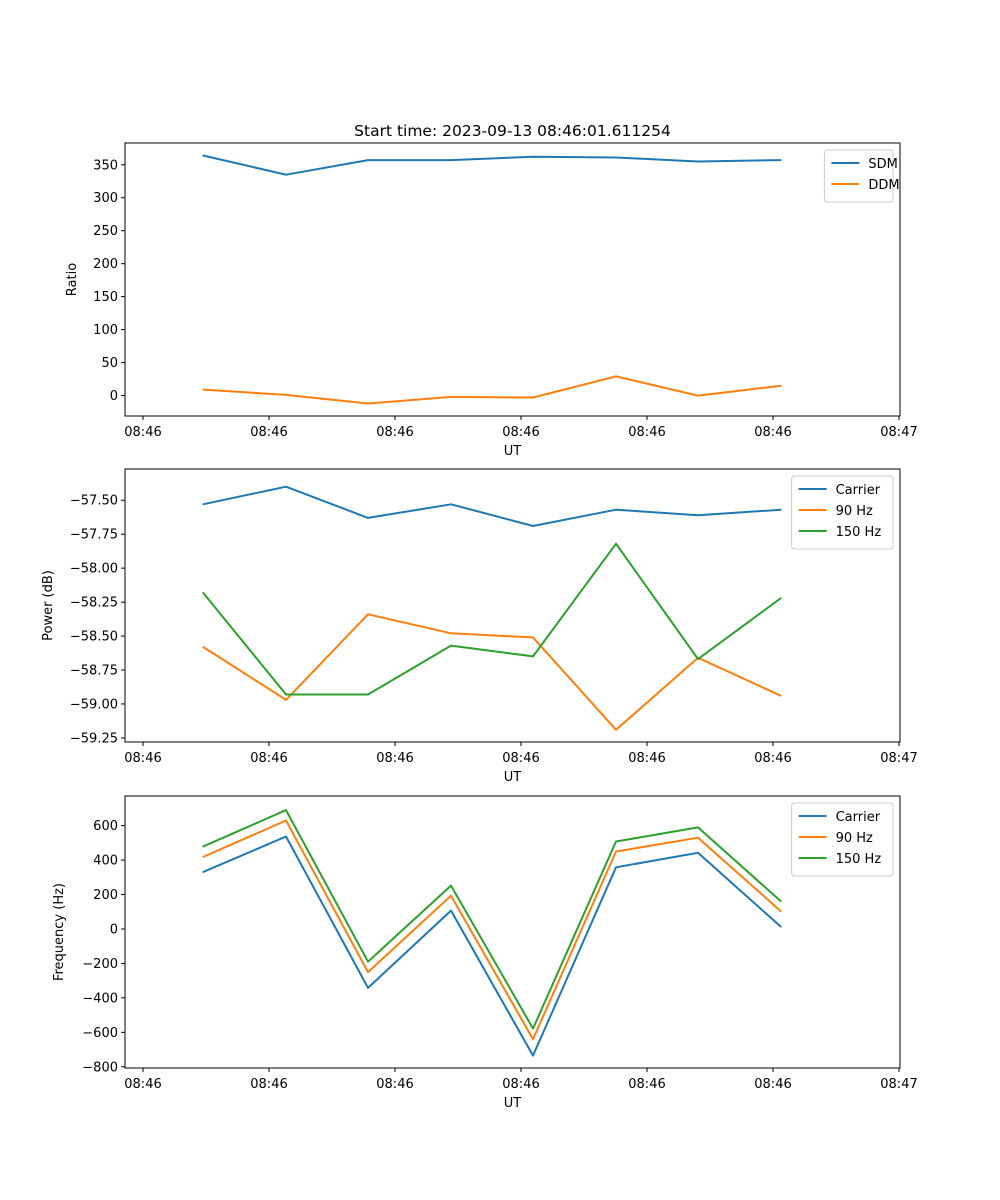 The height and width of the screenshot is (1200, 1000). Describe the element at coordinates (114, 396) in the screenshot. I see `y-tick-label: 0` at that location.